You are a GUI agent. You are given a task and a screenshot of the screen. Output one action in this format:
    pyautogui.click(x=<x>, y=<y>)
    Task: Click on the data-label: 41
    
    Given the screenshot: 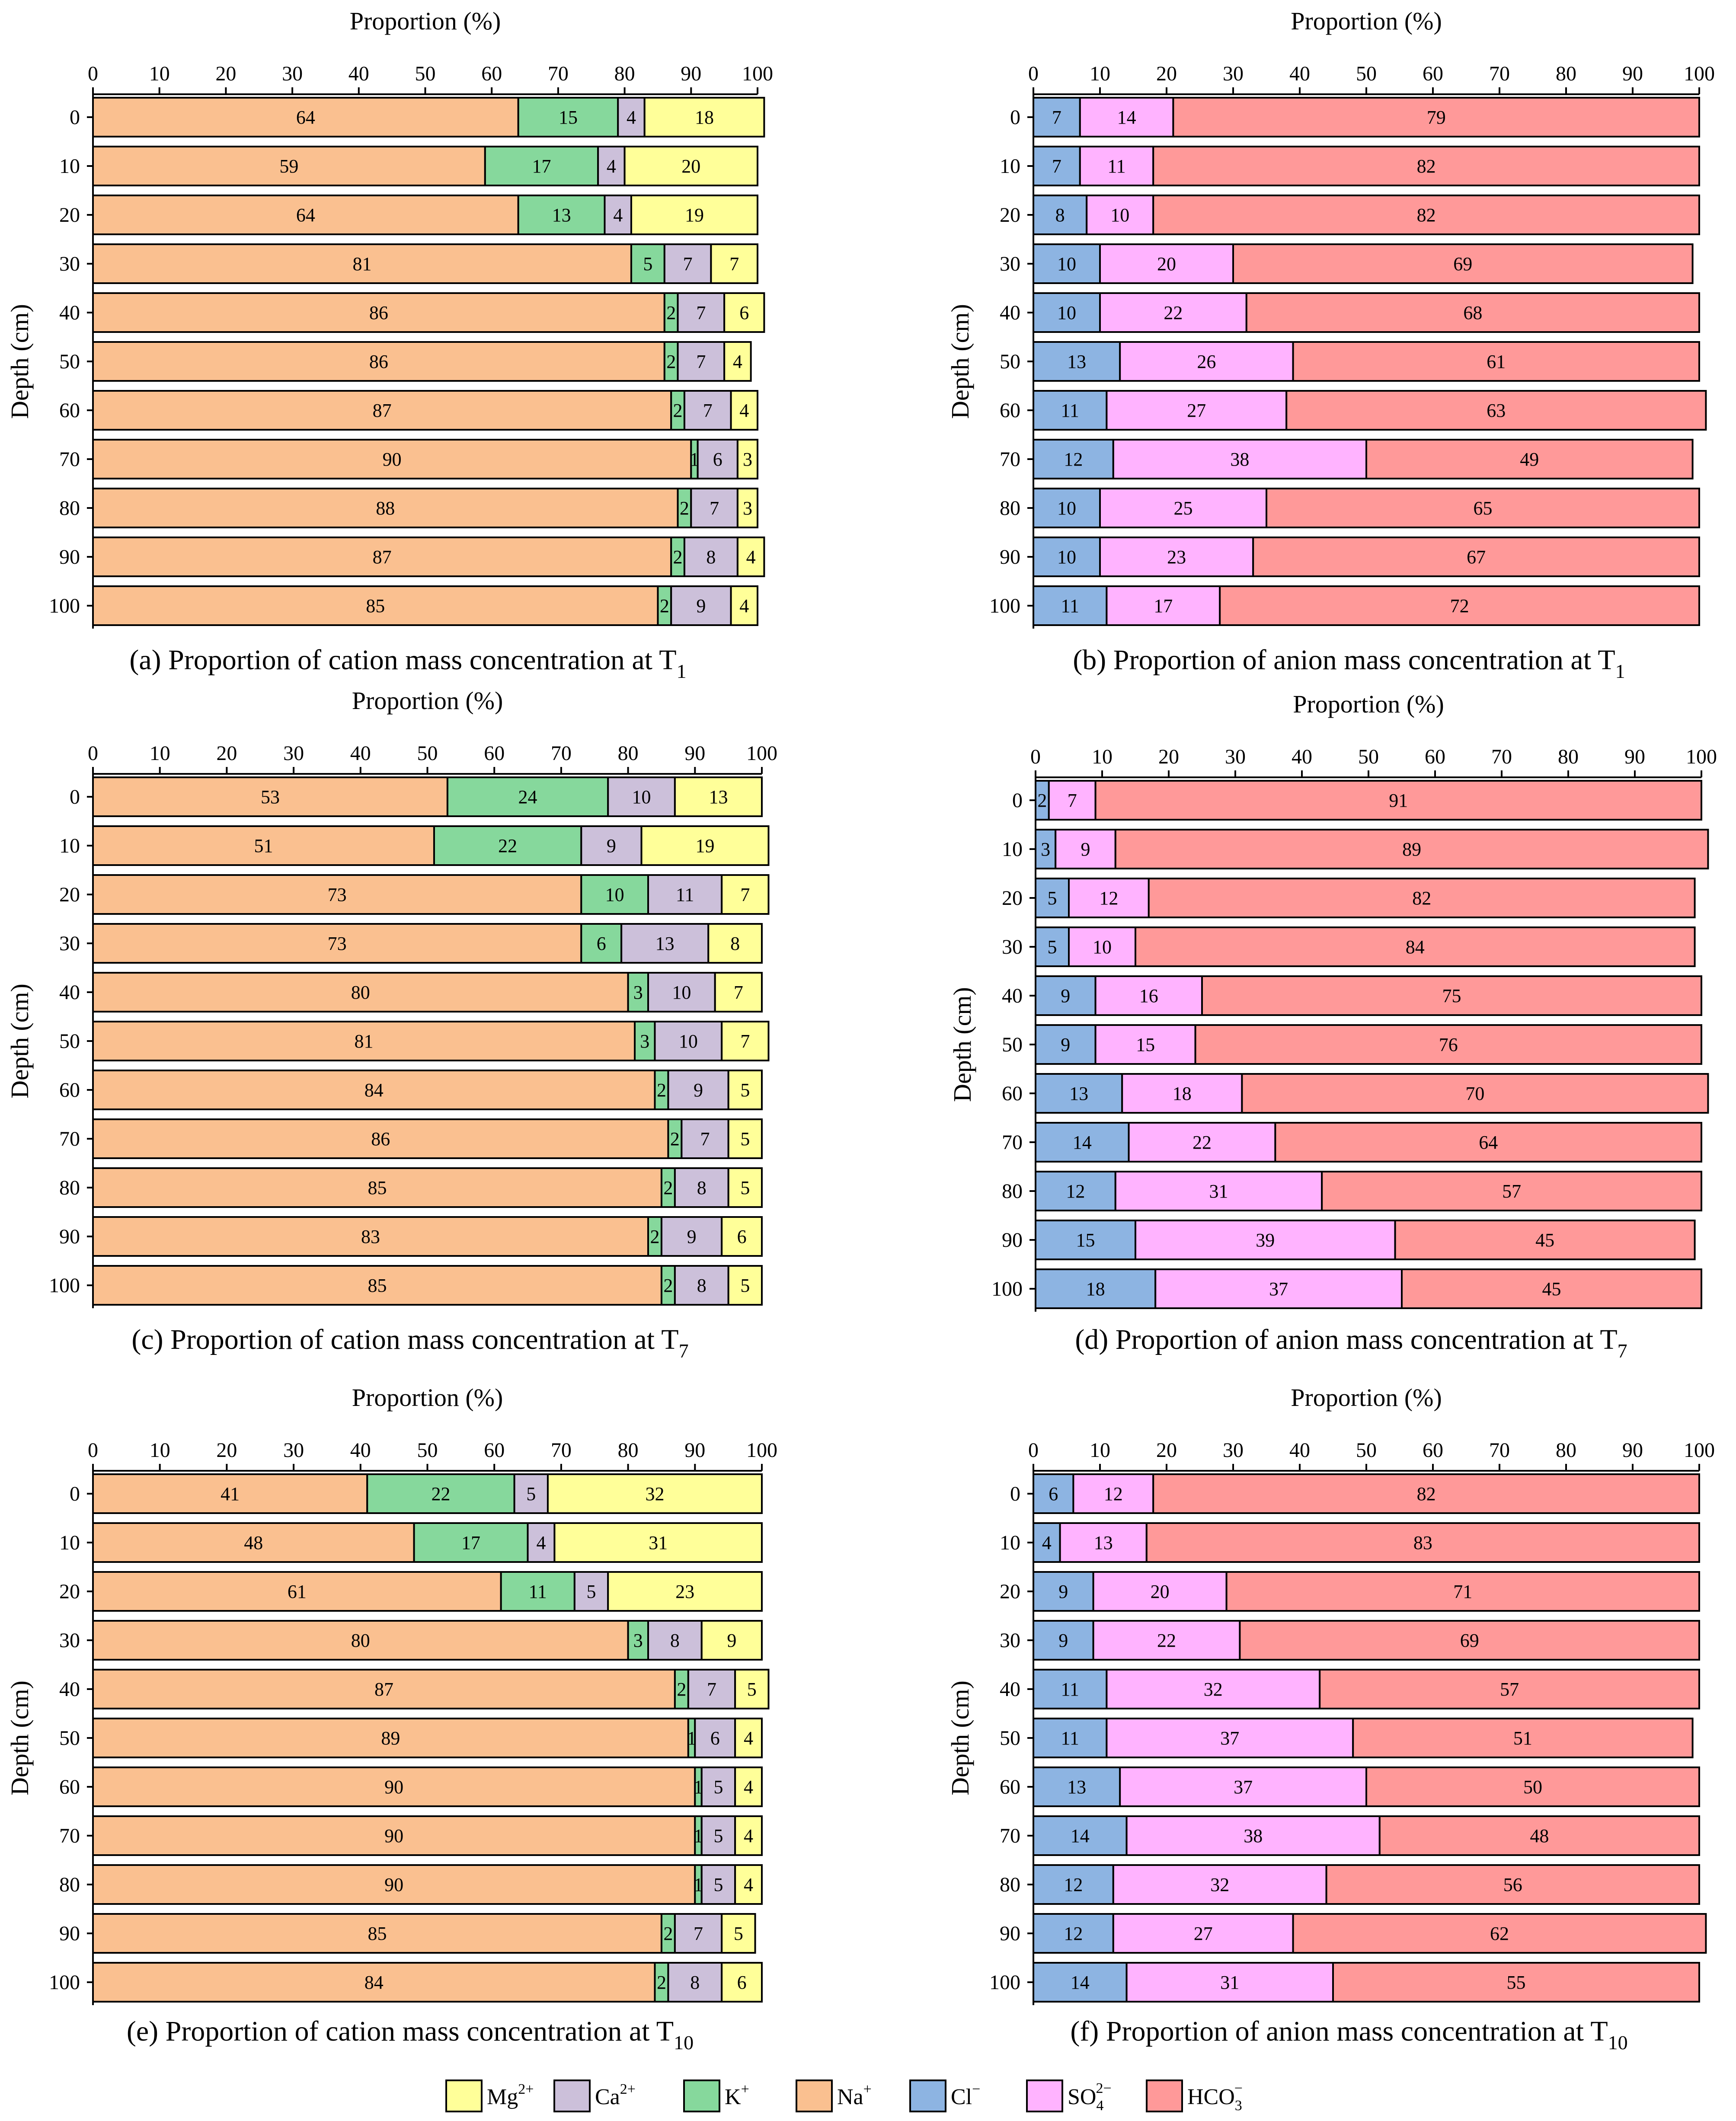 What is the action you would take?
    pyautogui.click(x=230, y=1494)
    